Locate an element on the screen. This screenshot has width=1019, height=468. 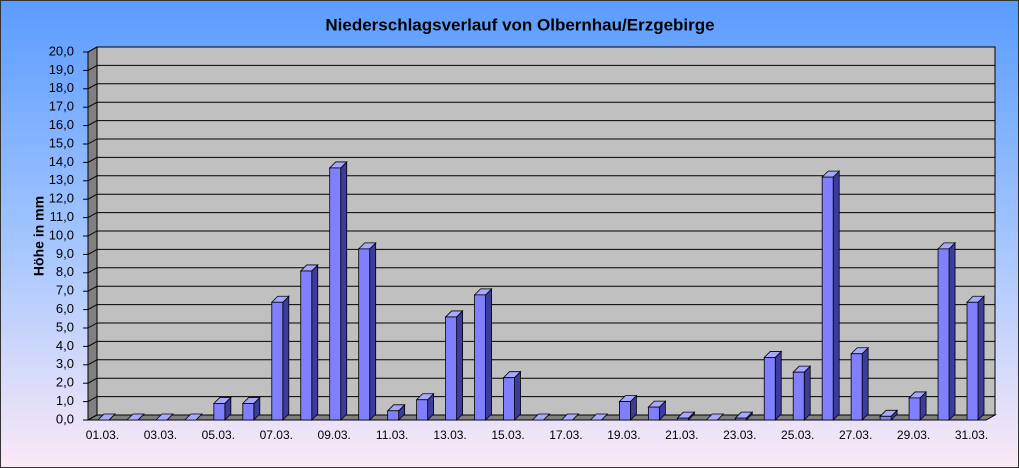
y-tick-label: 0,0 is located at coordinates (65, 418).